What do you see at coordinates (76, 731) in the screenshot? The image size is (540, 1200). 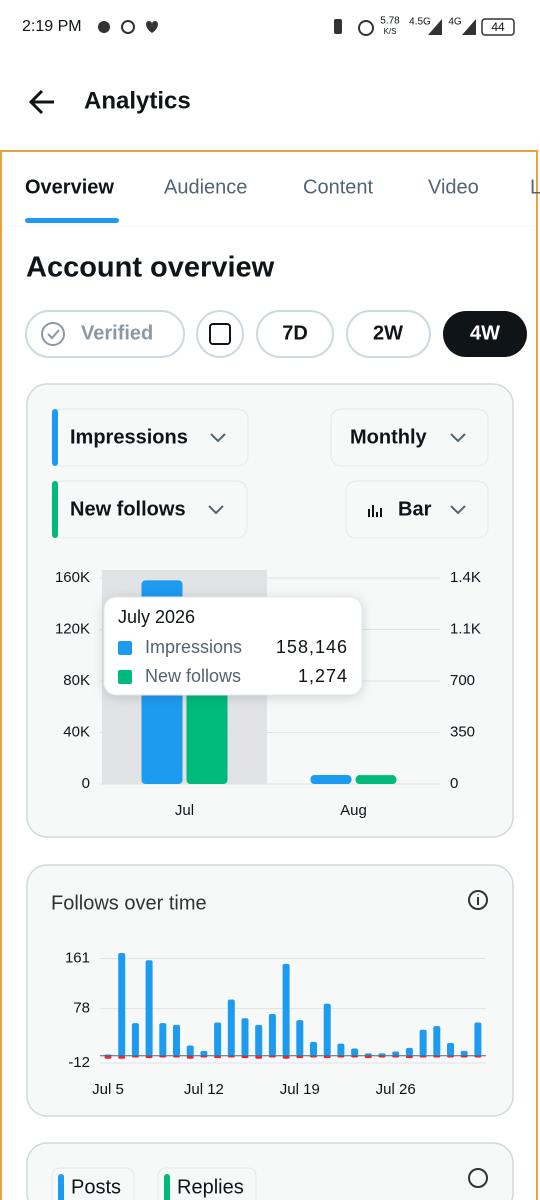 I see `y-tick-label: 40K` at bounding box center [76, 731].